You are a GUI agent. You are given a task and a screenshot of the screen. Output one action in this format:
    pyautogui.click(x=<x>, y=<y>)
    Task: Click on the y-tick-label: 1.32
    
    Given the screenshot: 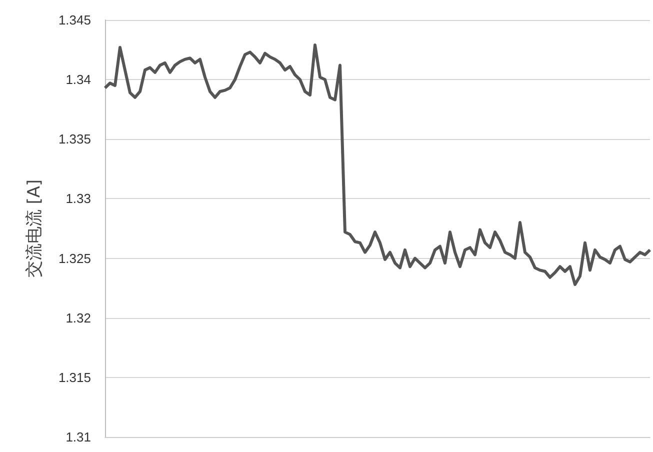 What is the action you would take?
    pyautogui.click(x=78, y=318)
    